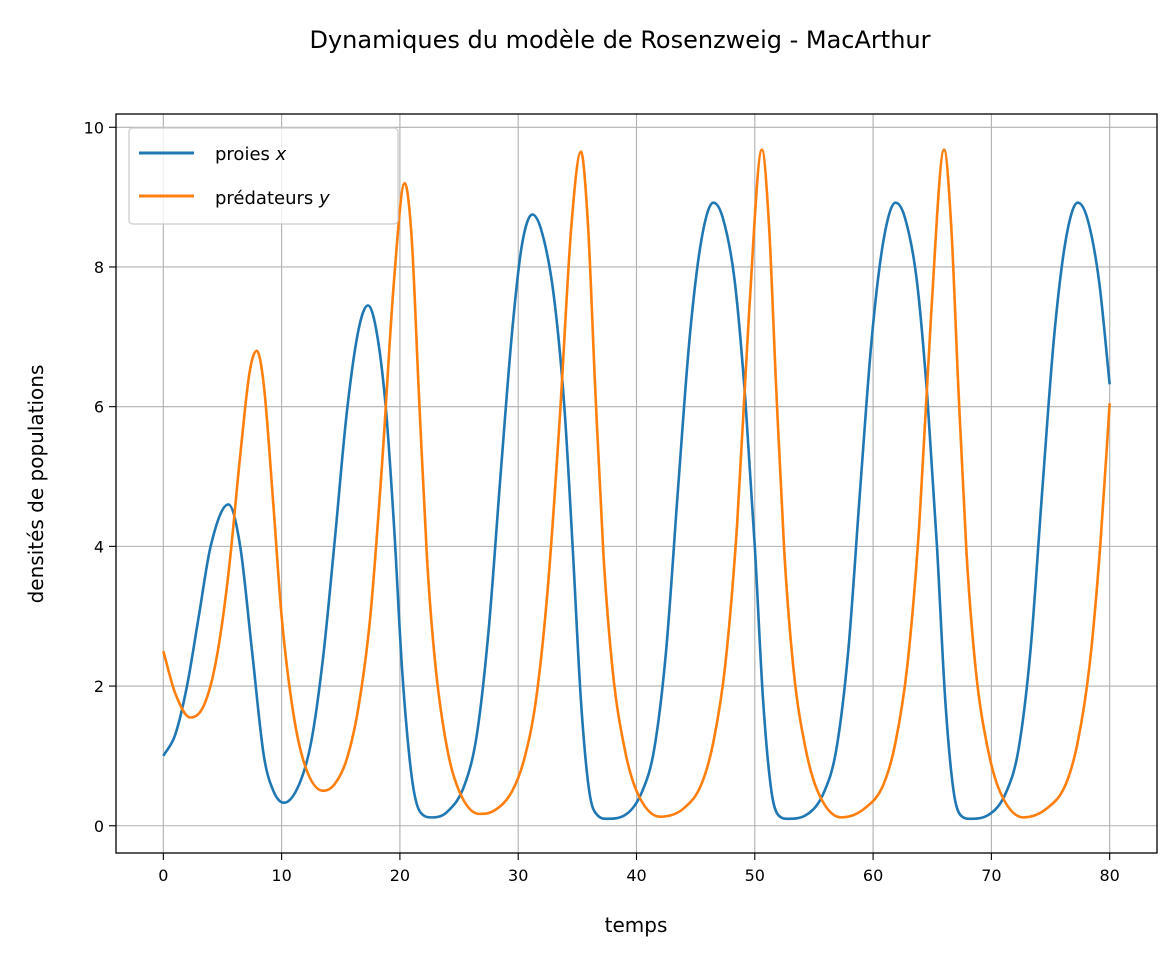 This screenshot has width=1176, height=963. I want to click on y-axis-label: densités de populations, so click(36, 484).